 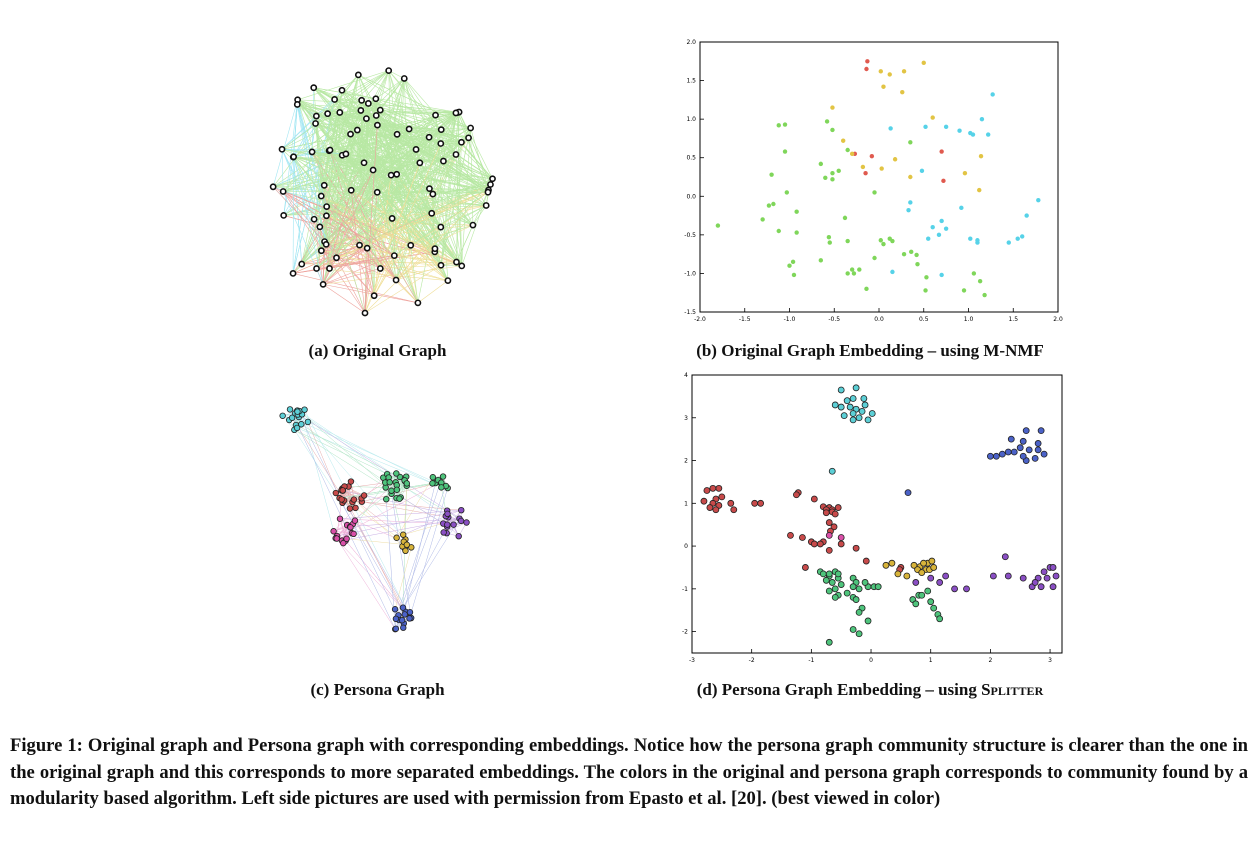 What do you see at coordinates (377, 350) in the screenshot?
I see `caption-a: (a) Original Graph` at bounding box center [377, 350].